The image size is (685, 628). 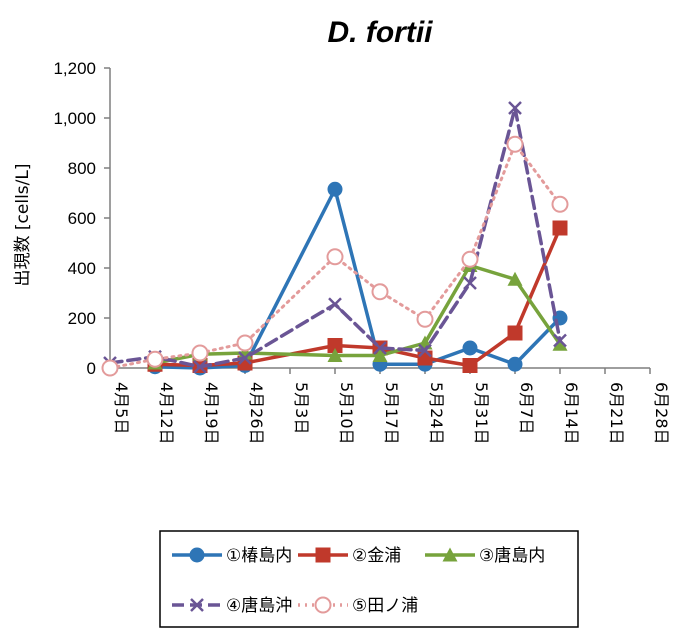 I want to click on y-tick-label: 200, so click(x=82, y=318).